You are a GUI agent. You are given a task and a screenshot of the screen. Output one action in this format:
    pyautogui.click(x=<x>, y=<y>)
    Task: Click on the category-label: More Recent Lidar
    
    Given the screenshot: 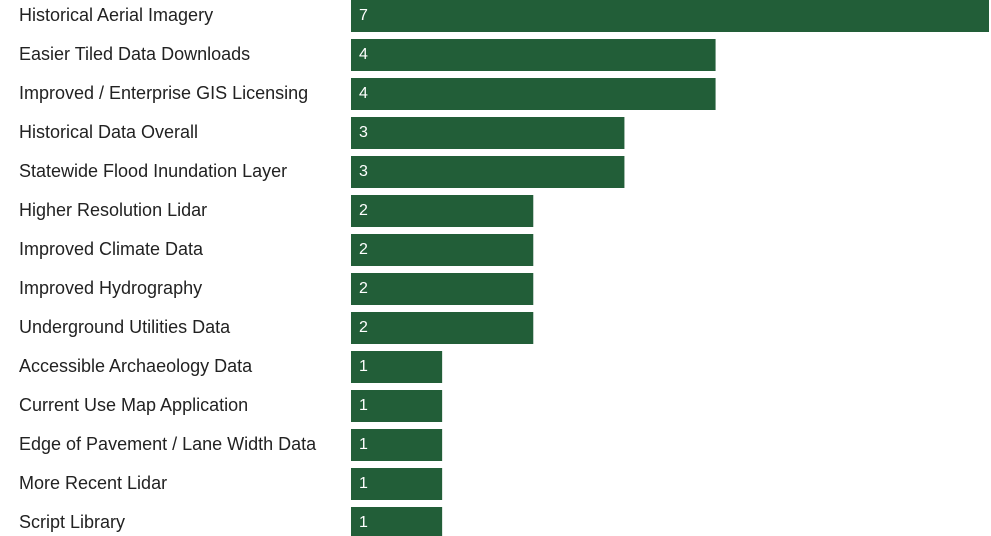 What is the action you would take?
    pyautogui.click(x=93, y=483)
    